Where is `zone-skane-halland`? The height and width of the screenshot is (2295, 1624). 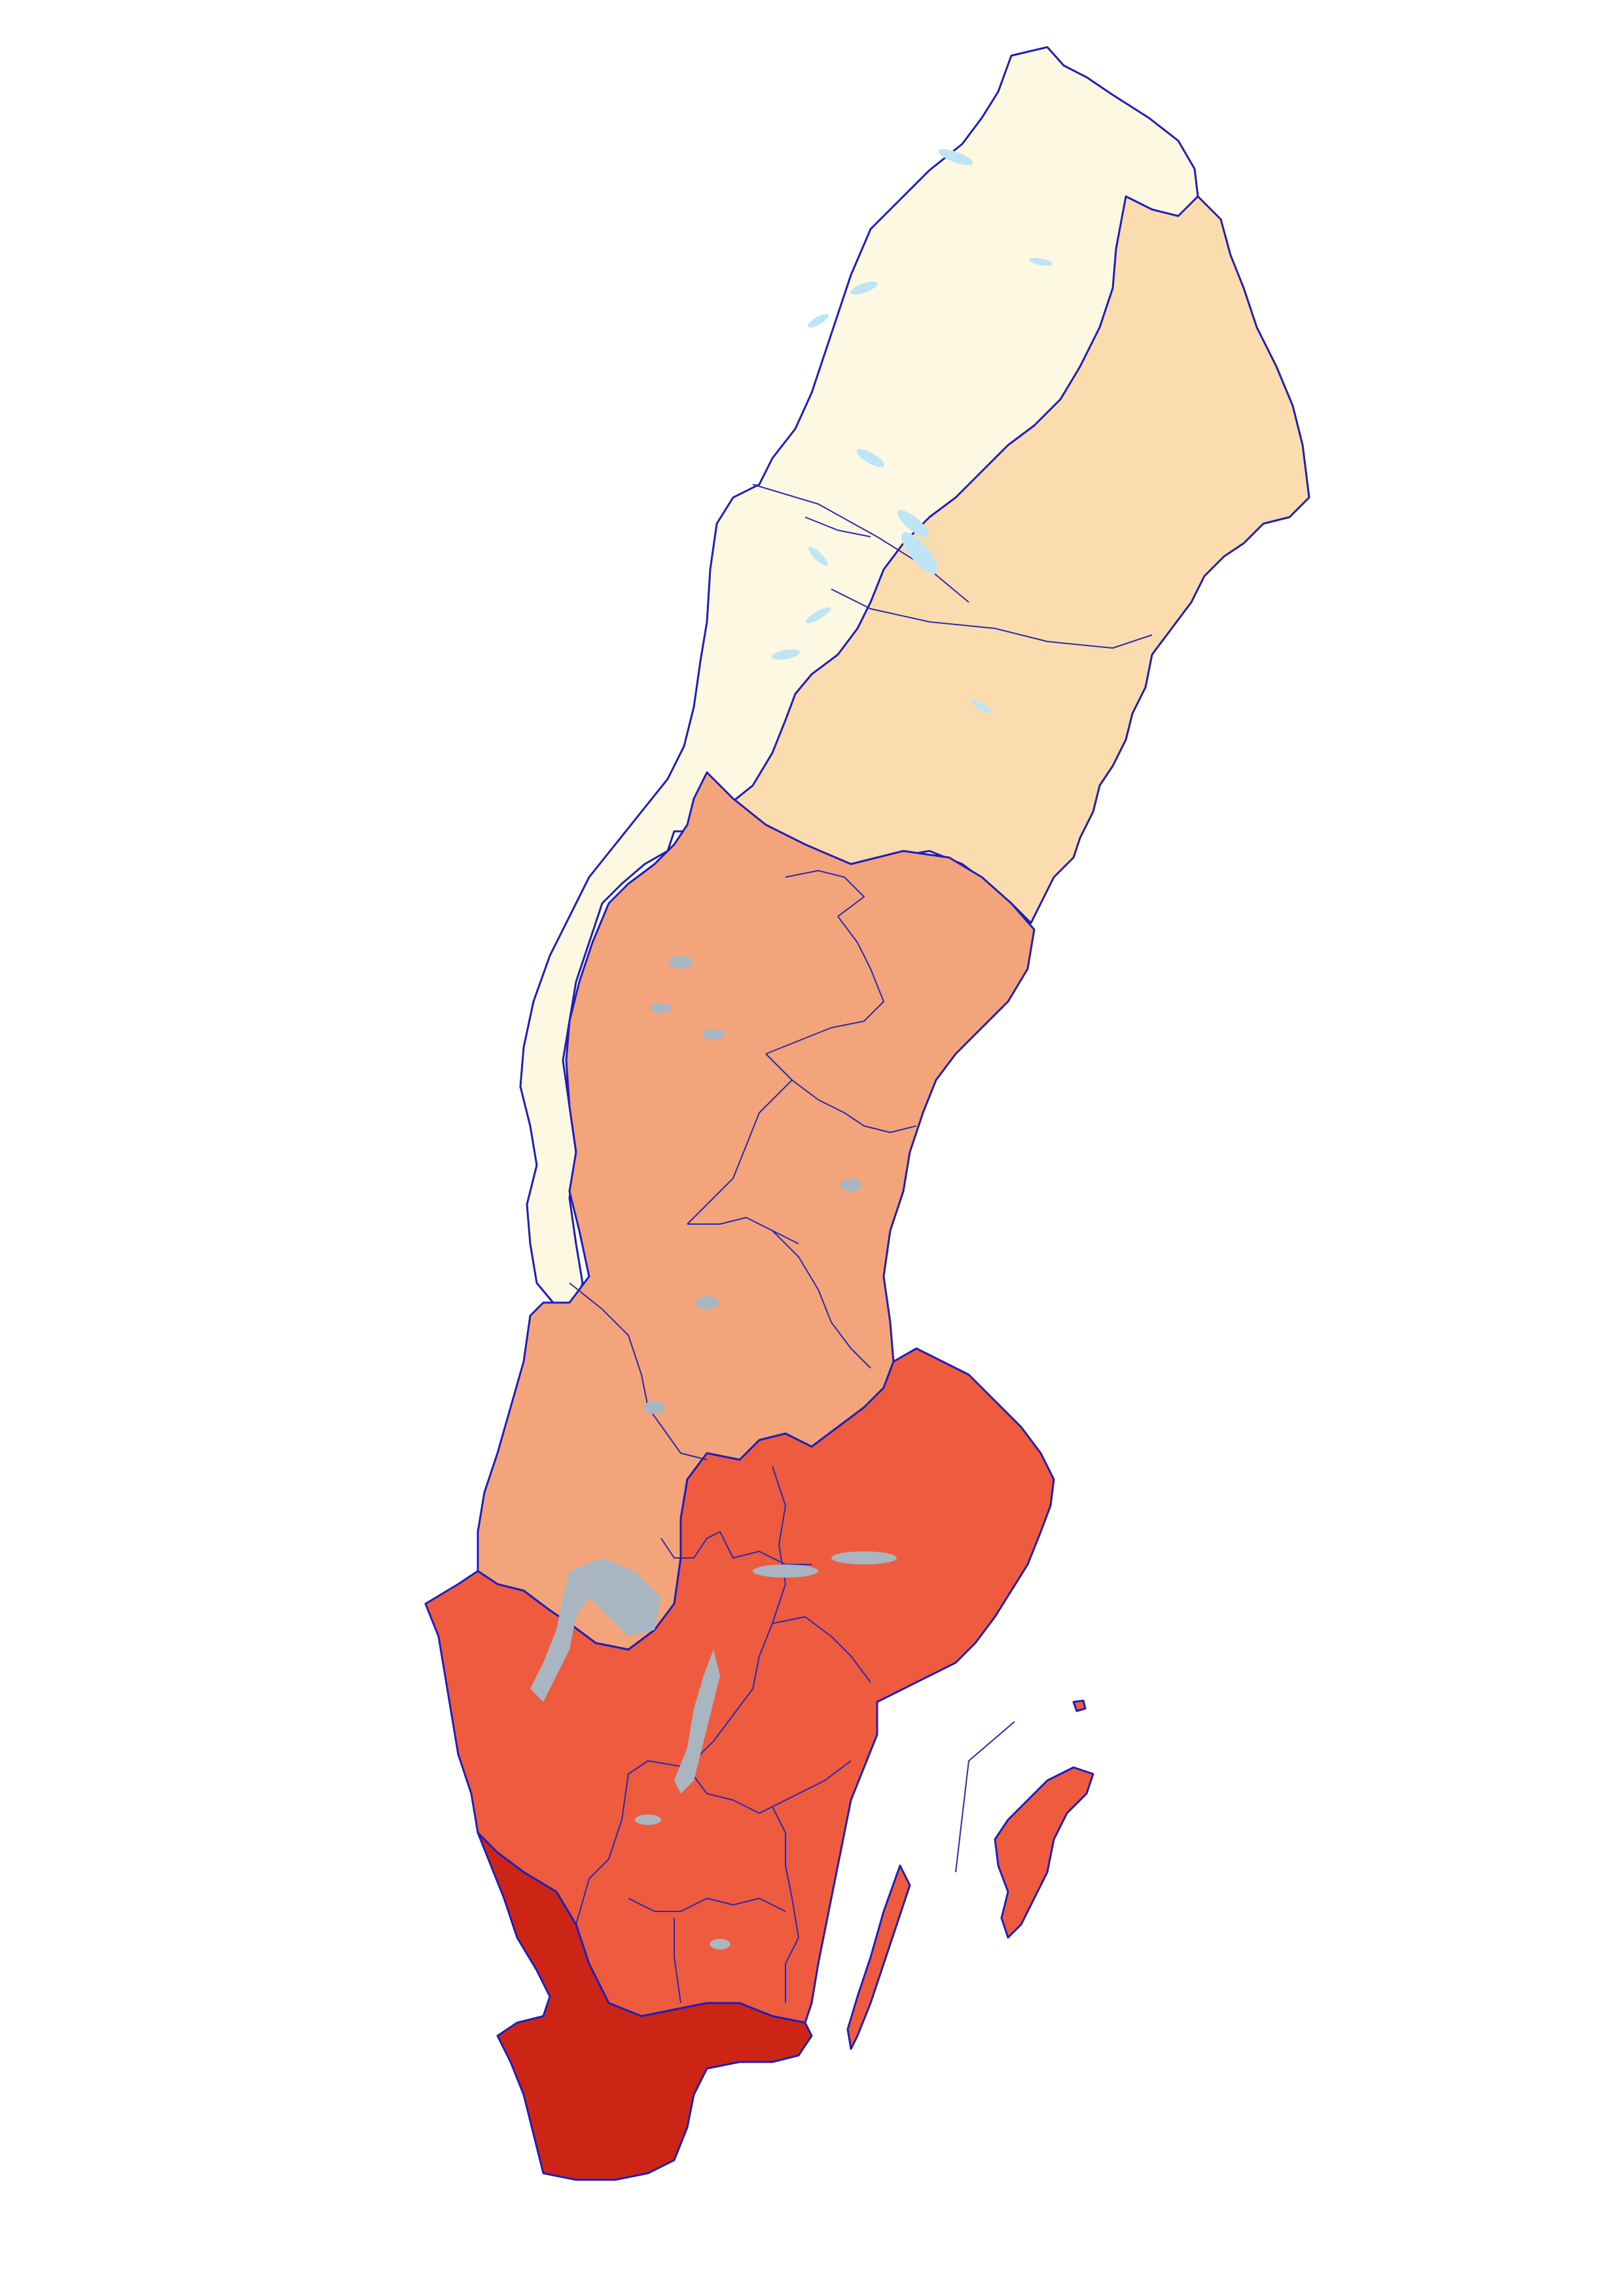 zone-skane-halland is located at coordinates (645, 2007).